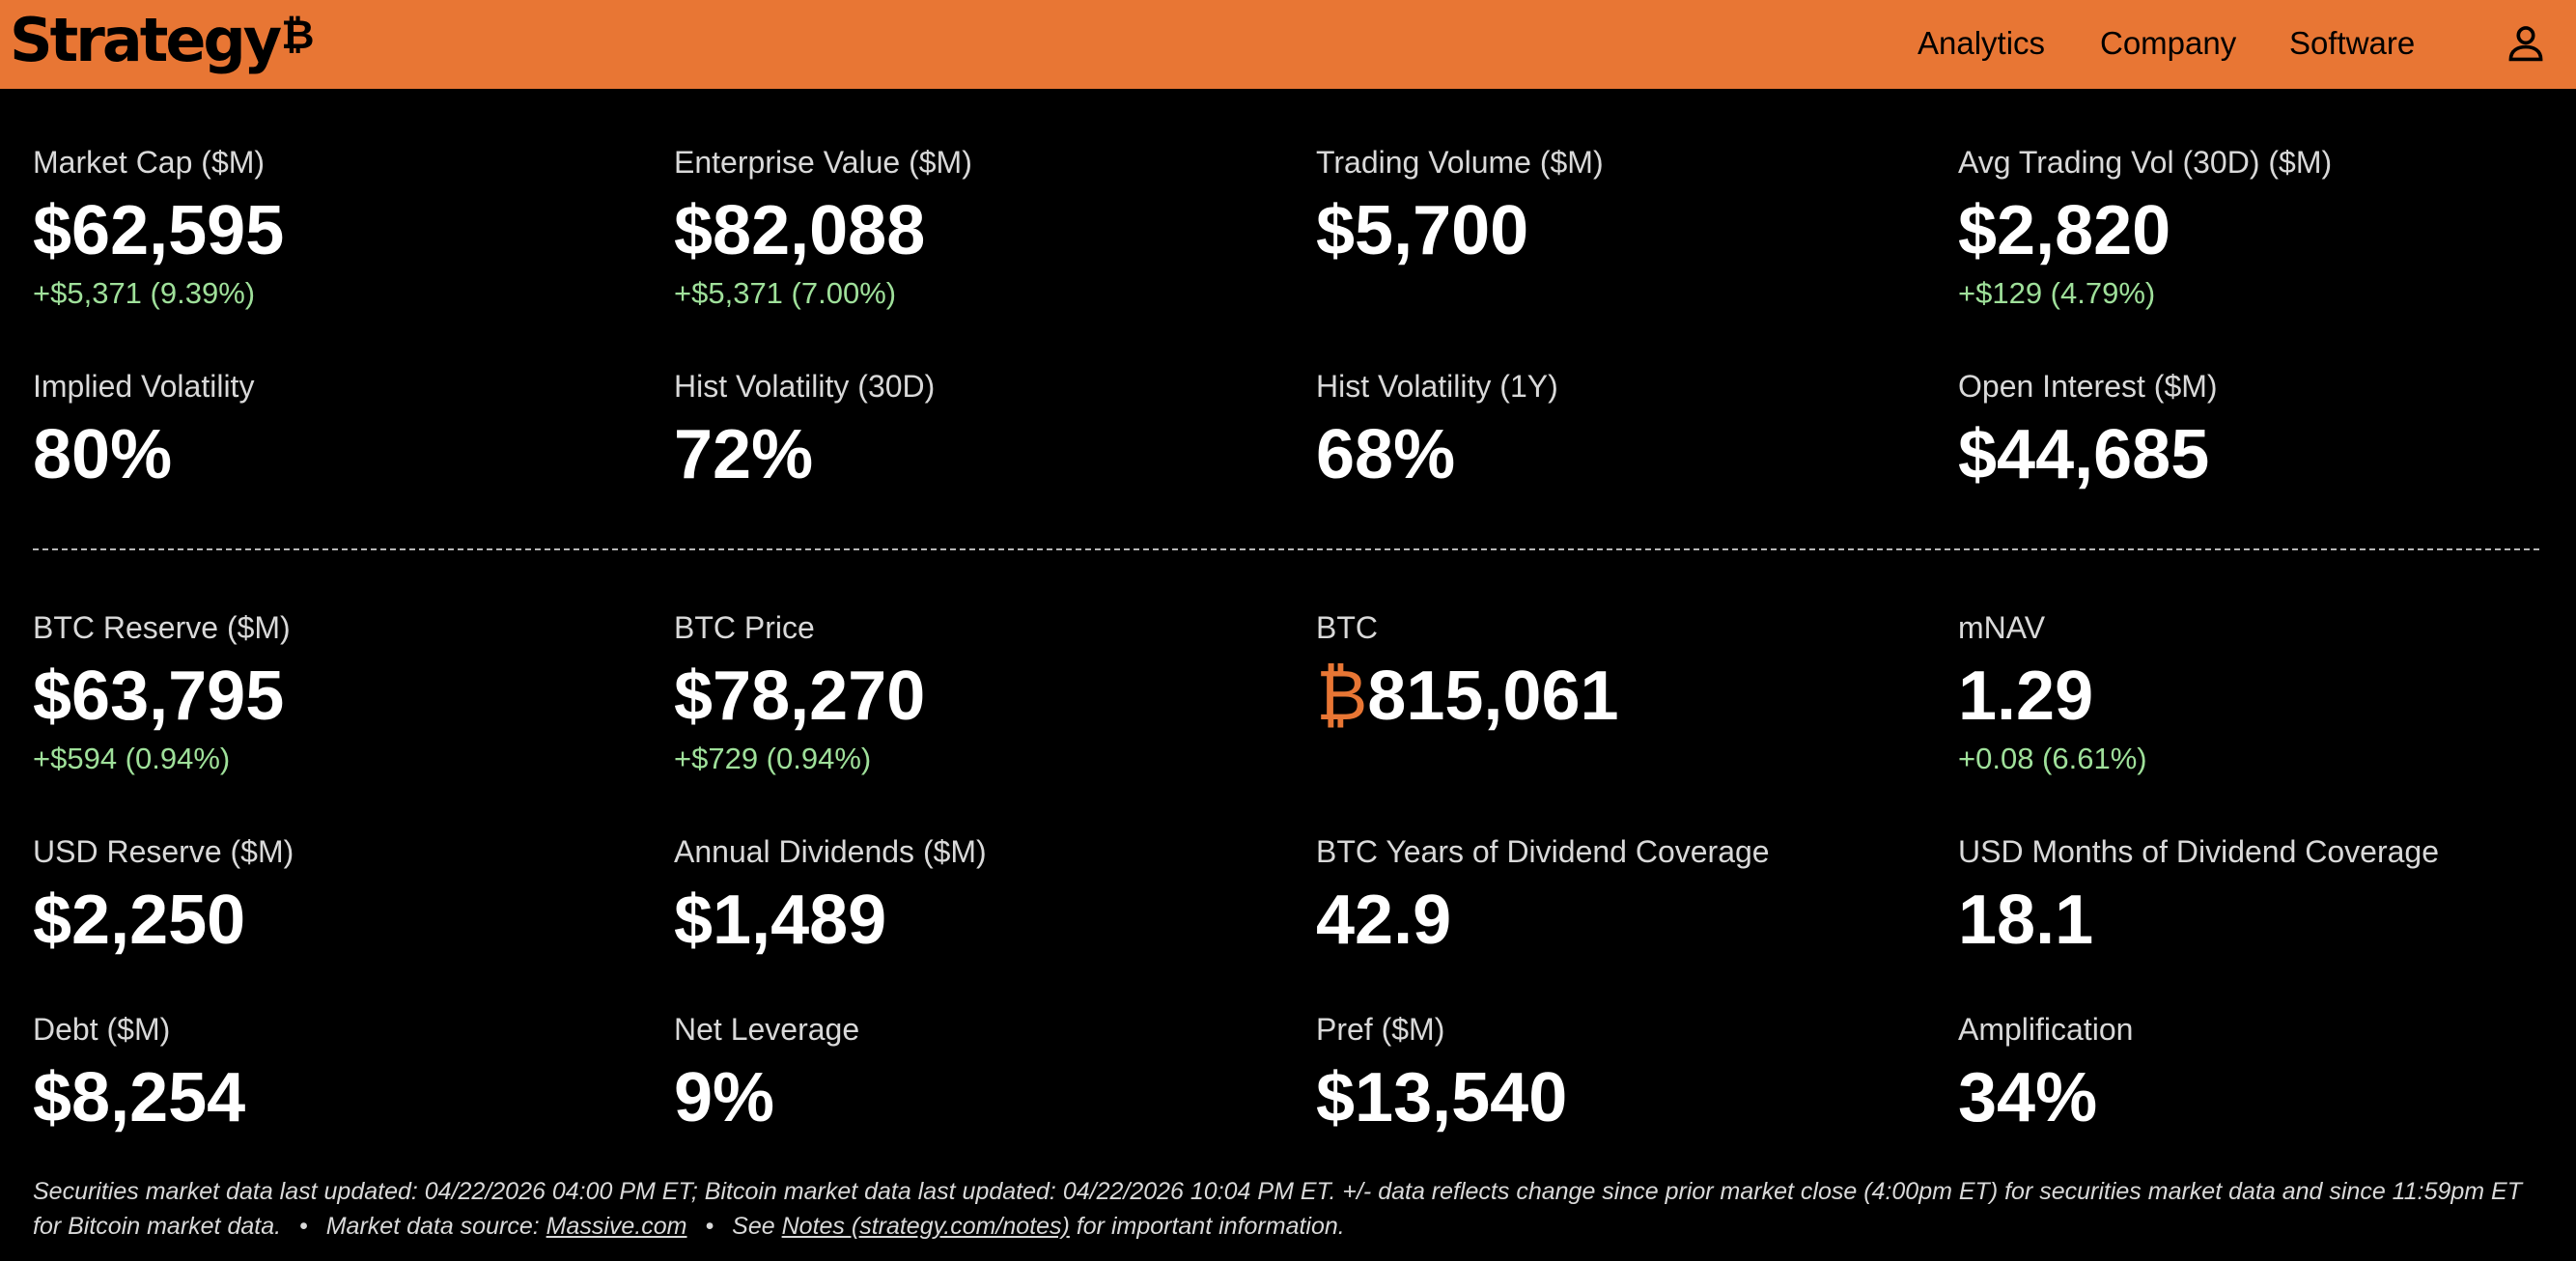 This screenshot has height=1261, width=2576. What do you see at coordinates (1386, 454) in the screenshot?
I see `metric-value: 68%` at bounding box center [1386, 454].